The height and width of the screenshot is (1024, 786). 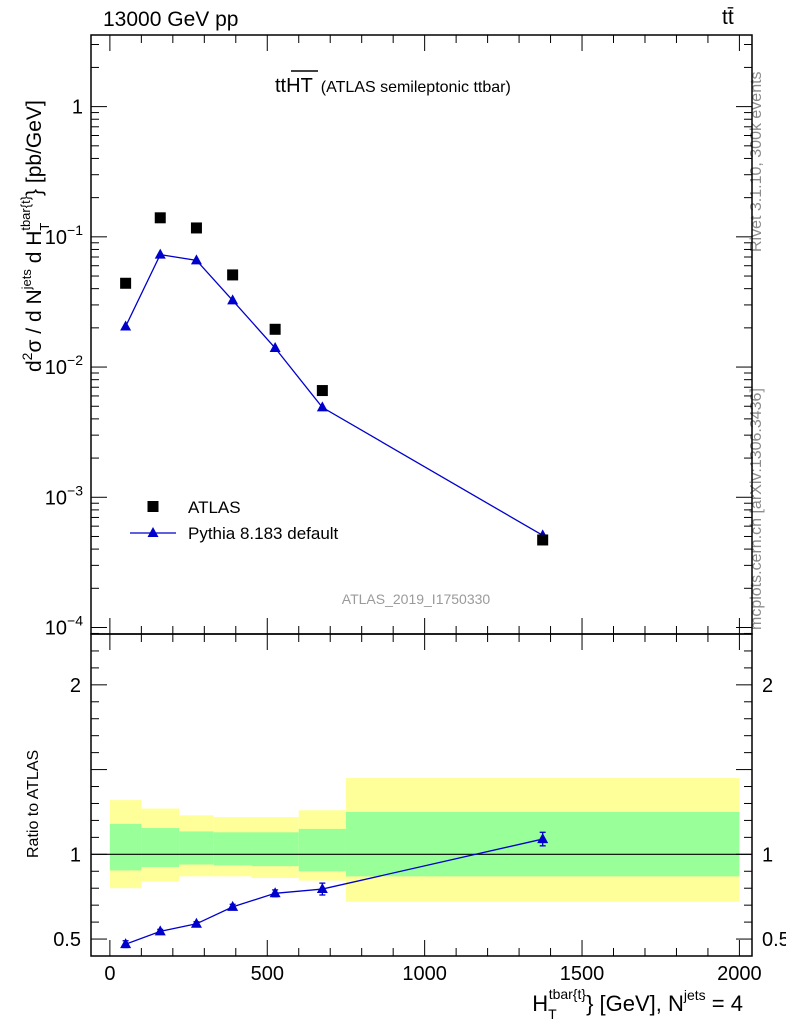 I want to click on legend-pythia-marker, so click(x=153, y=532).